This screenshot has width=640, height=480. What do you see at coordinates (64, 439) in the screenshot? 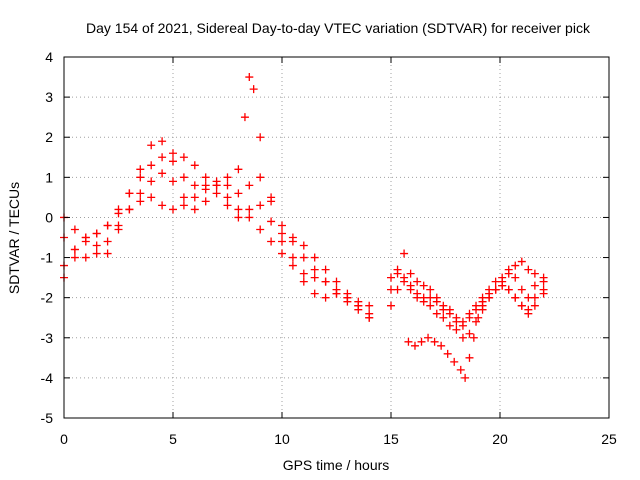
I see `x-tick-label: 0` at bounding box center [64, 439].